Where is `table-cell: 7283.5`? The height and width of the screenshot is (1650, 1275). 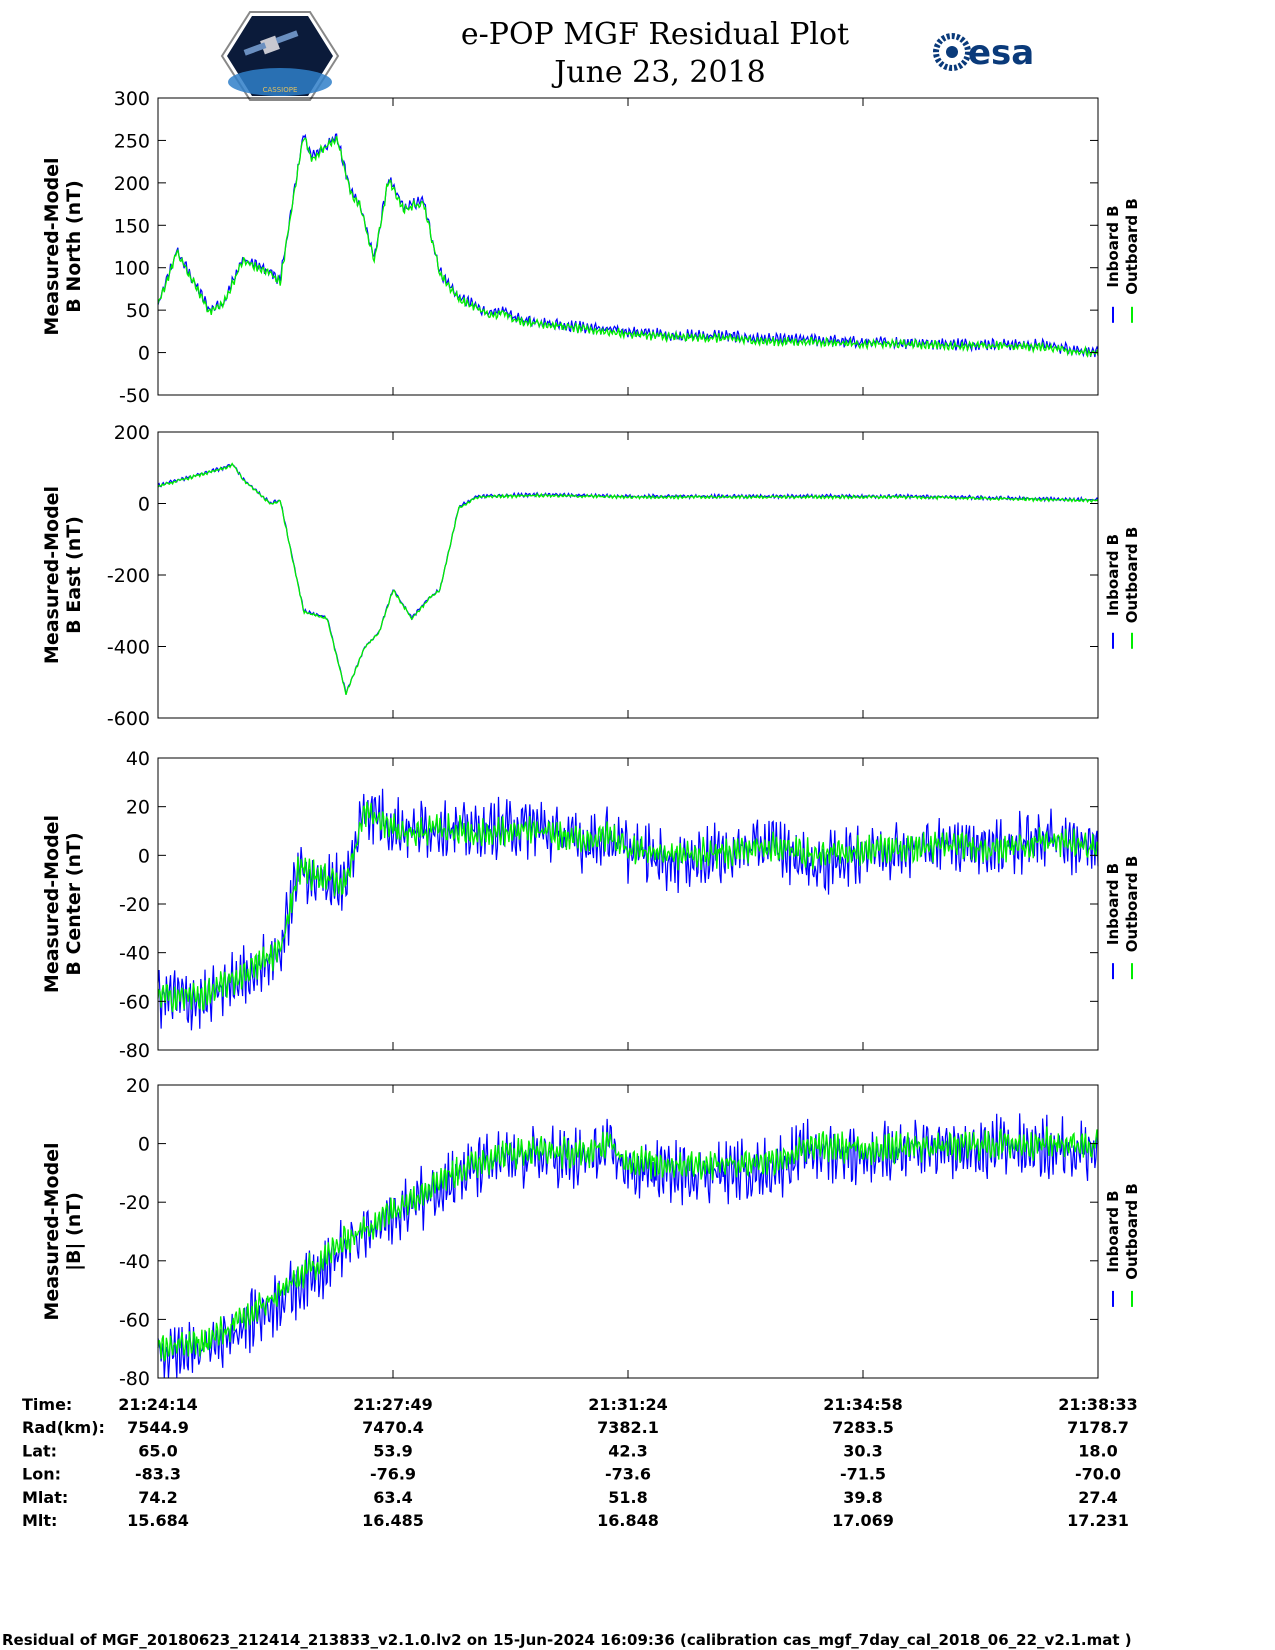
table-cell: 7283.5 is located at coordinates (863, 1427).